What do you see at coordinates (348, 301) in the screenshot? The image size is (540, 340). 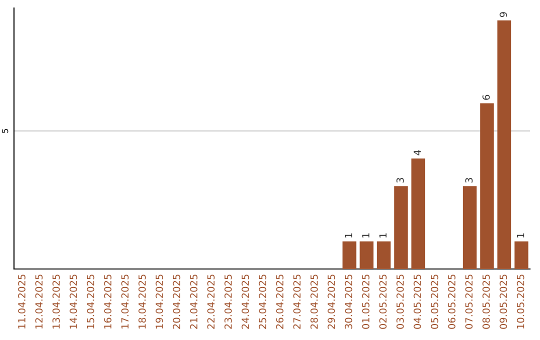 I see `x-tick-label: 30.04.2025` at bounding box center [348, 301].